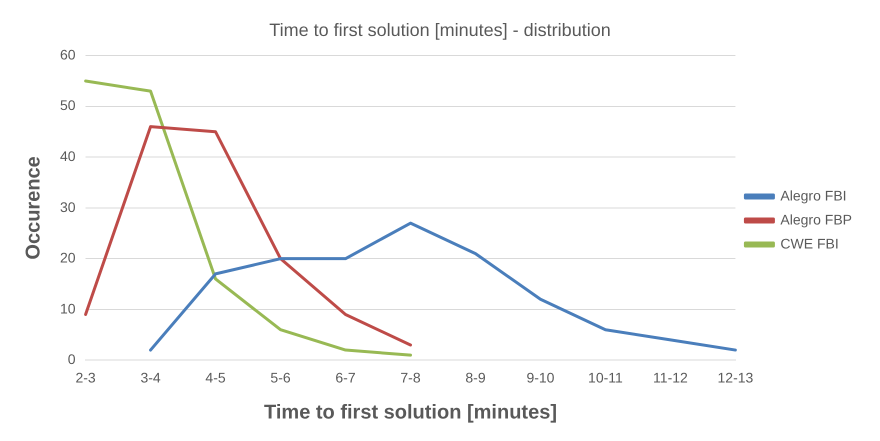  Describe the element at coordinates (816, 219) in the screenshot. I see `legend-label: Alegro FBP` at that location.